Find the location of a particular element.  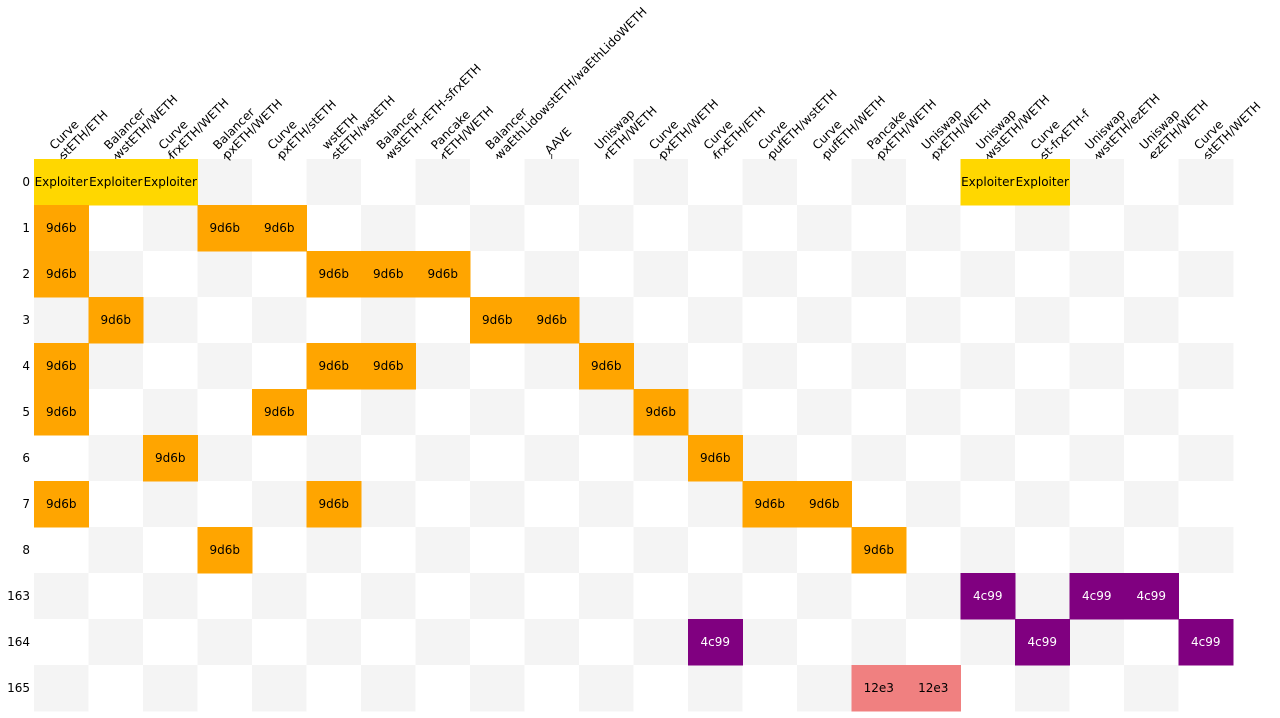

heatmap-cell-4c99 is located at coordinates (1042, 642).